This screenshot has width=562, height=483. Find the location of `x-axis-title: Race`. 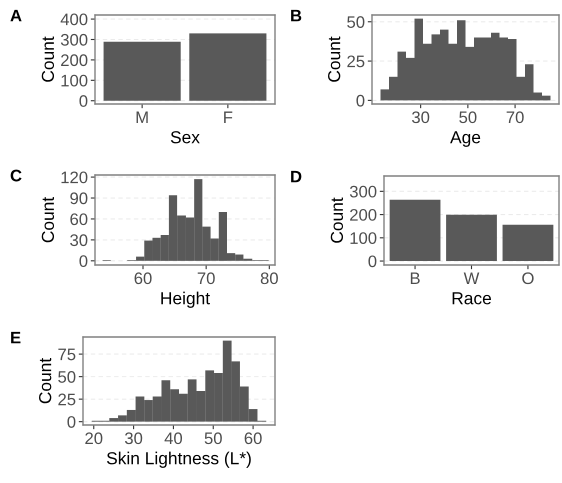

x-axis-title: Race is located at coordinates (471, 298).